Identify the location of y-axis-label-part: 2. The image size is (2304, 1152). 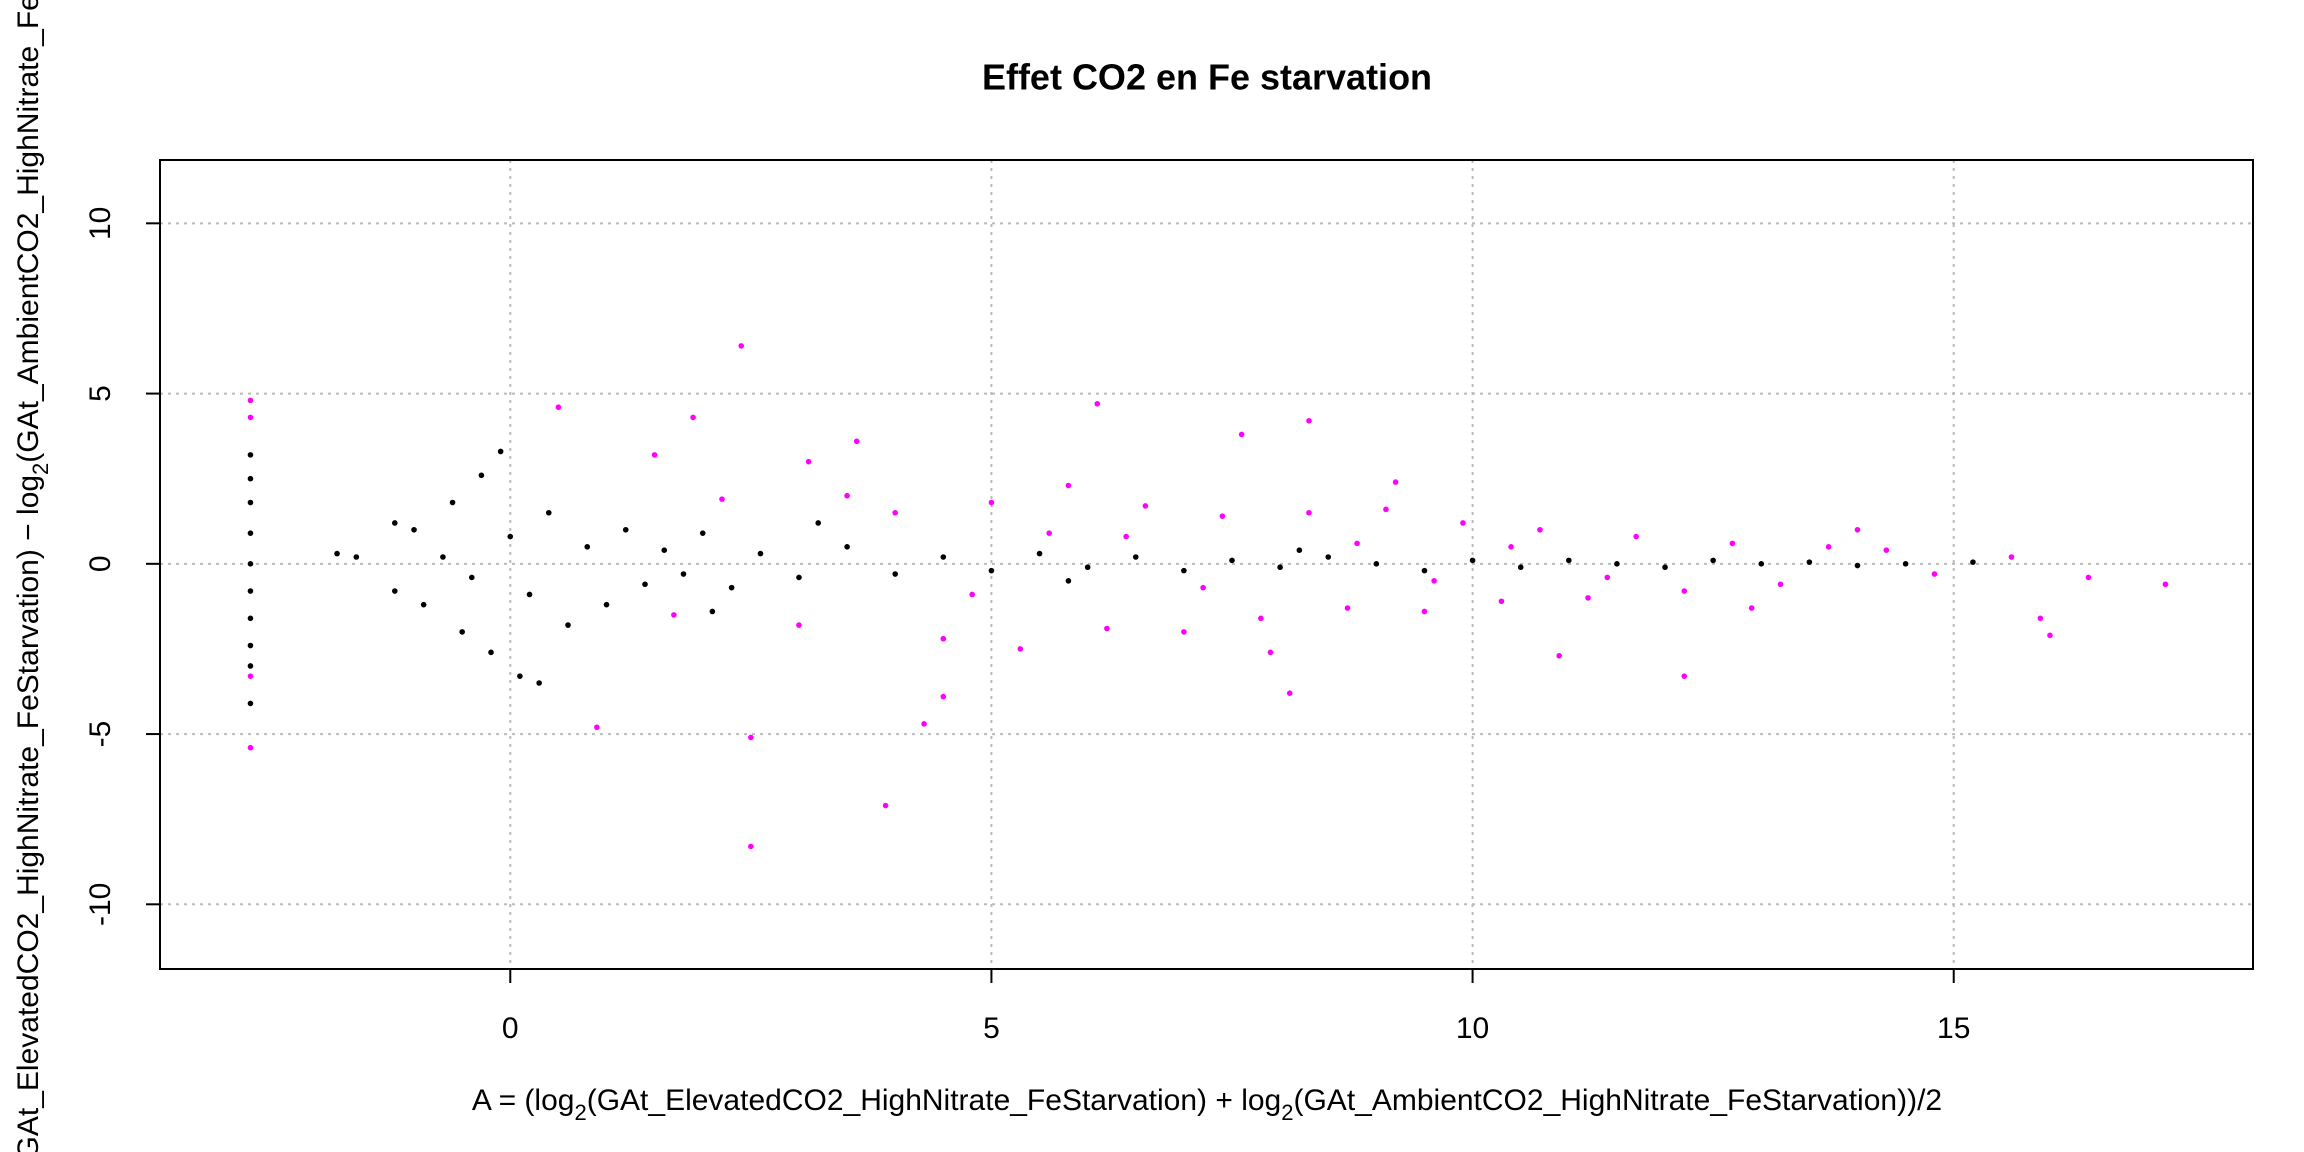
(40, 469).